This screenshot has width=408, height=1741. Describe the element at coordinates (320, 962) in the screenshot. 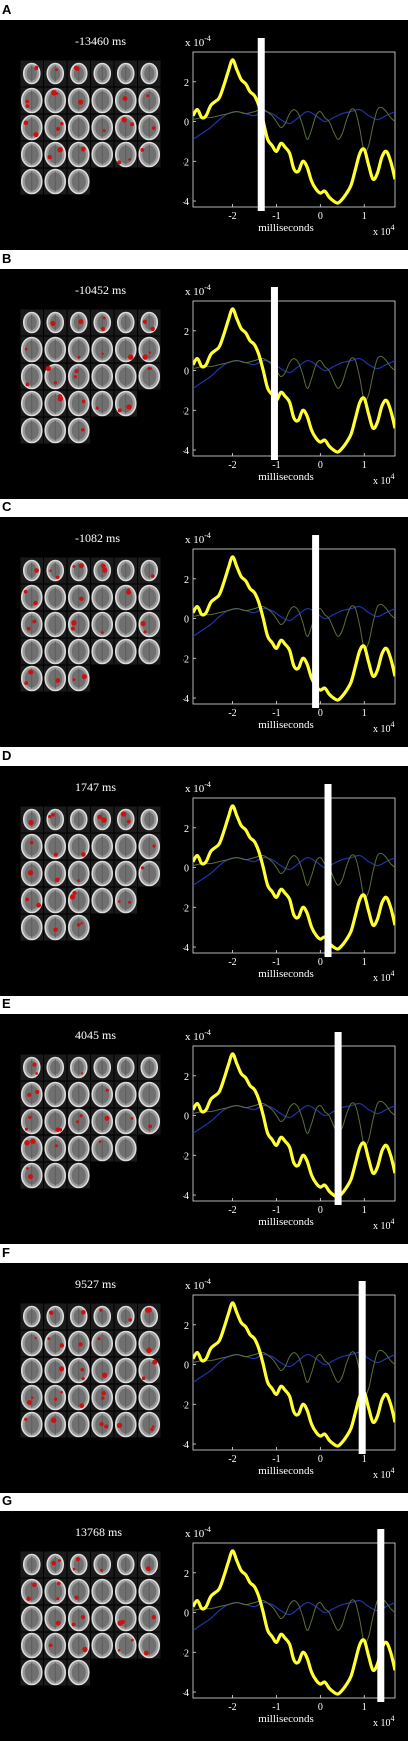

I see `x-tick-label: 0` at that location.